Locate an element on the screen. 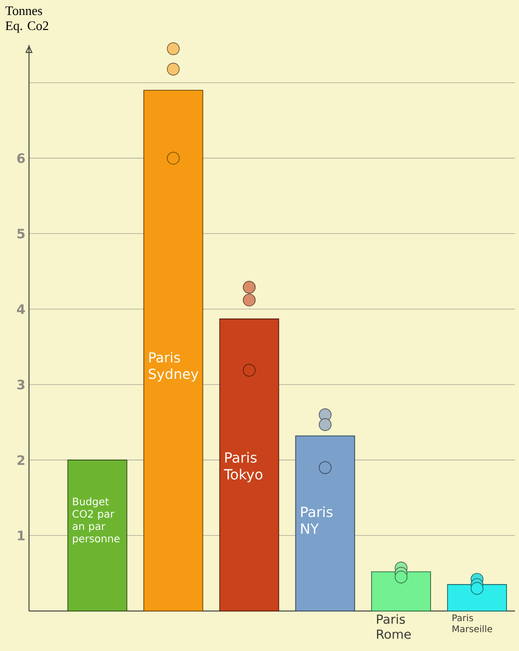  x-tick-label: Budget CO2 par an par personne is located at coordinates (96, 520).